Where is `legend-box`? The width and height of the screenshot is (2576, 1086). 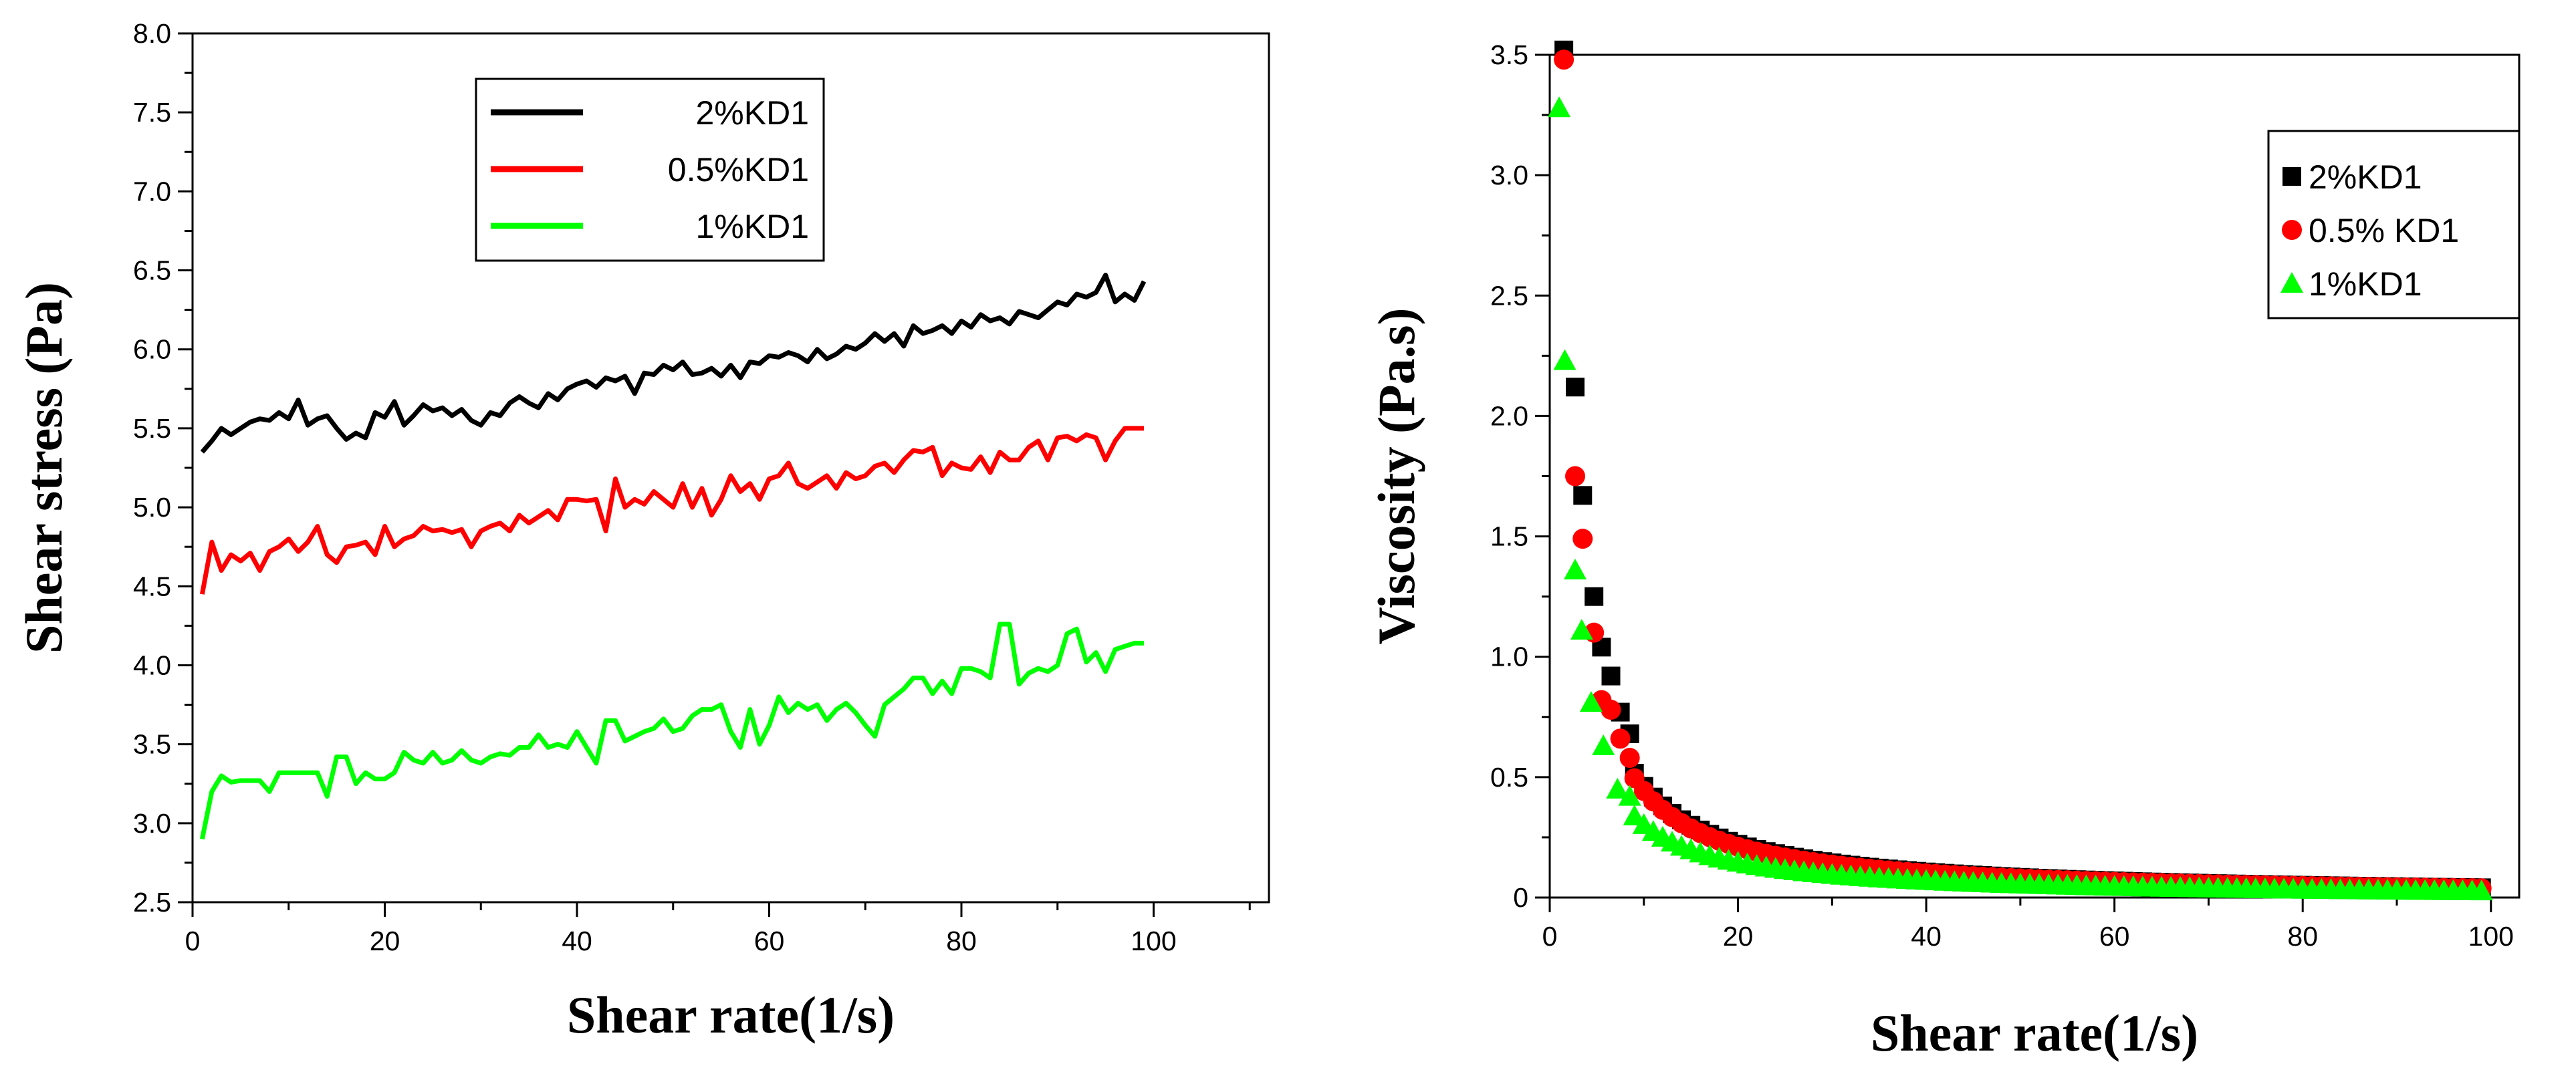
legend-box is located at coordinates (2394, 224).